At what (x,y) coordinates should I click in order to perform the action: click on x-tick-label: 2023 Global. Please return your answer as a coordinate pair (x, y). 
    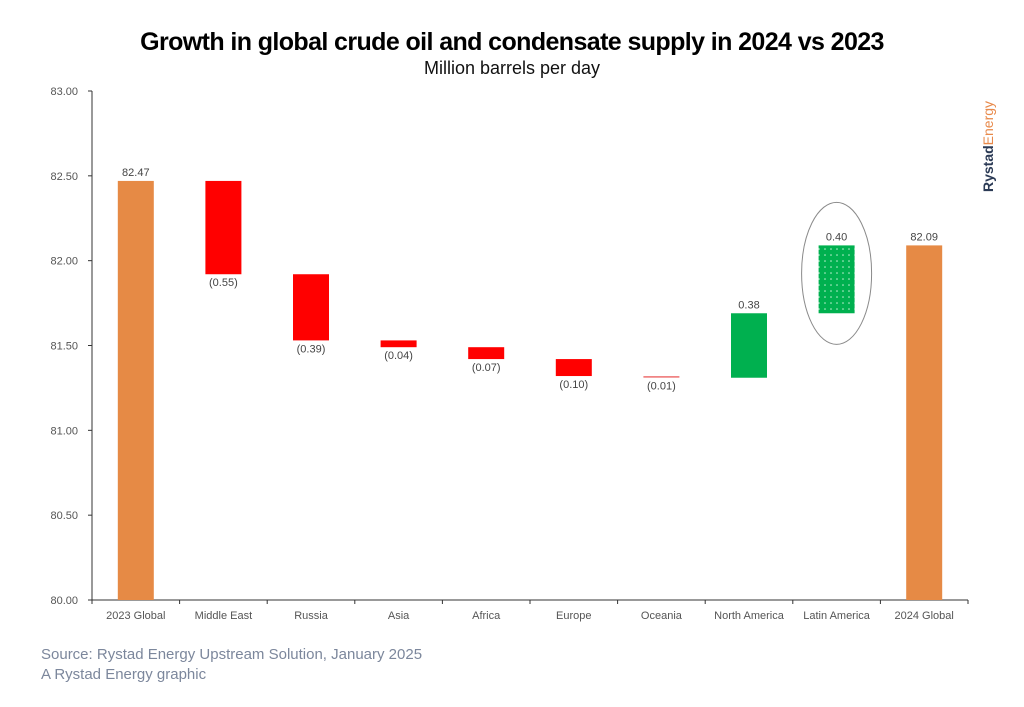
    Looking at the image, I should click on (135, 616).